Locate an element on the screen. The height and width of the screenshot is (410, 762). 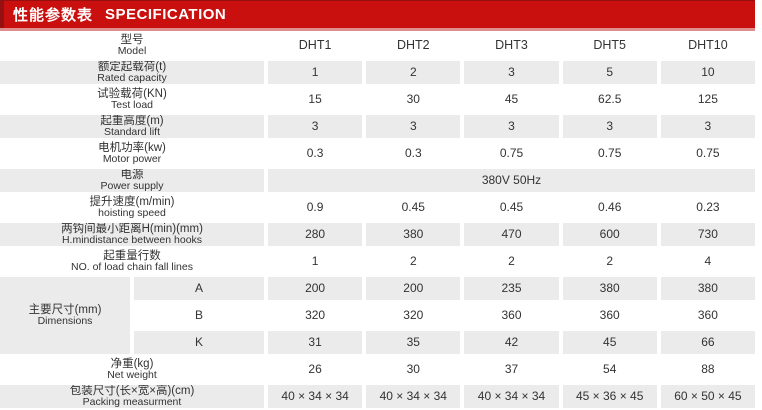
dimension-k-value-dht5: 45 is located at coordinates (609, 342).